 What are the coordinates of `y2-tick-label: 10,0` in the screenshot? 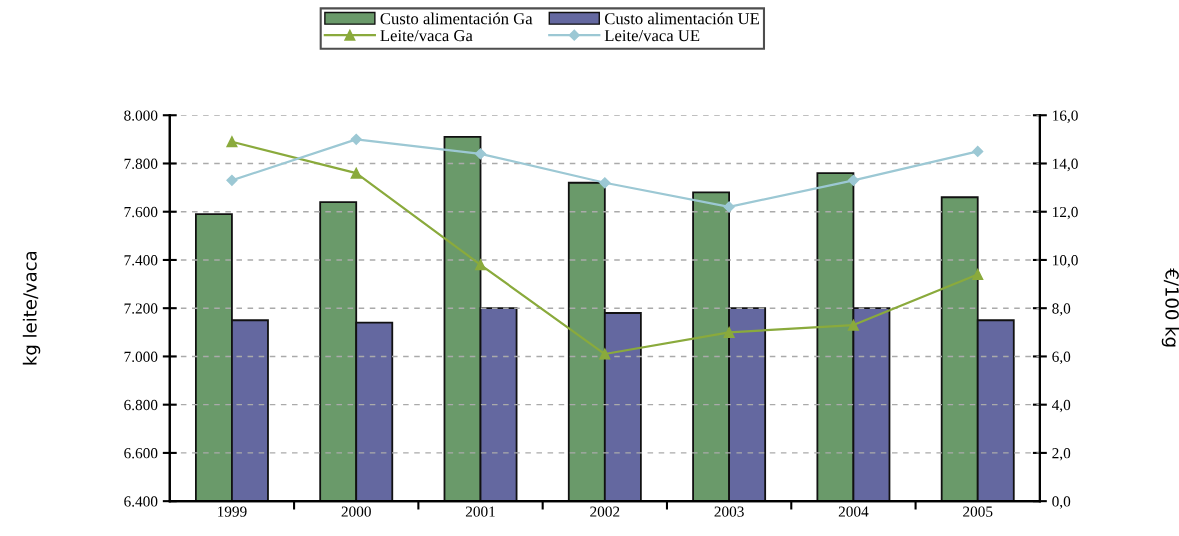 It's located at (1065, 261).